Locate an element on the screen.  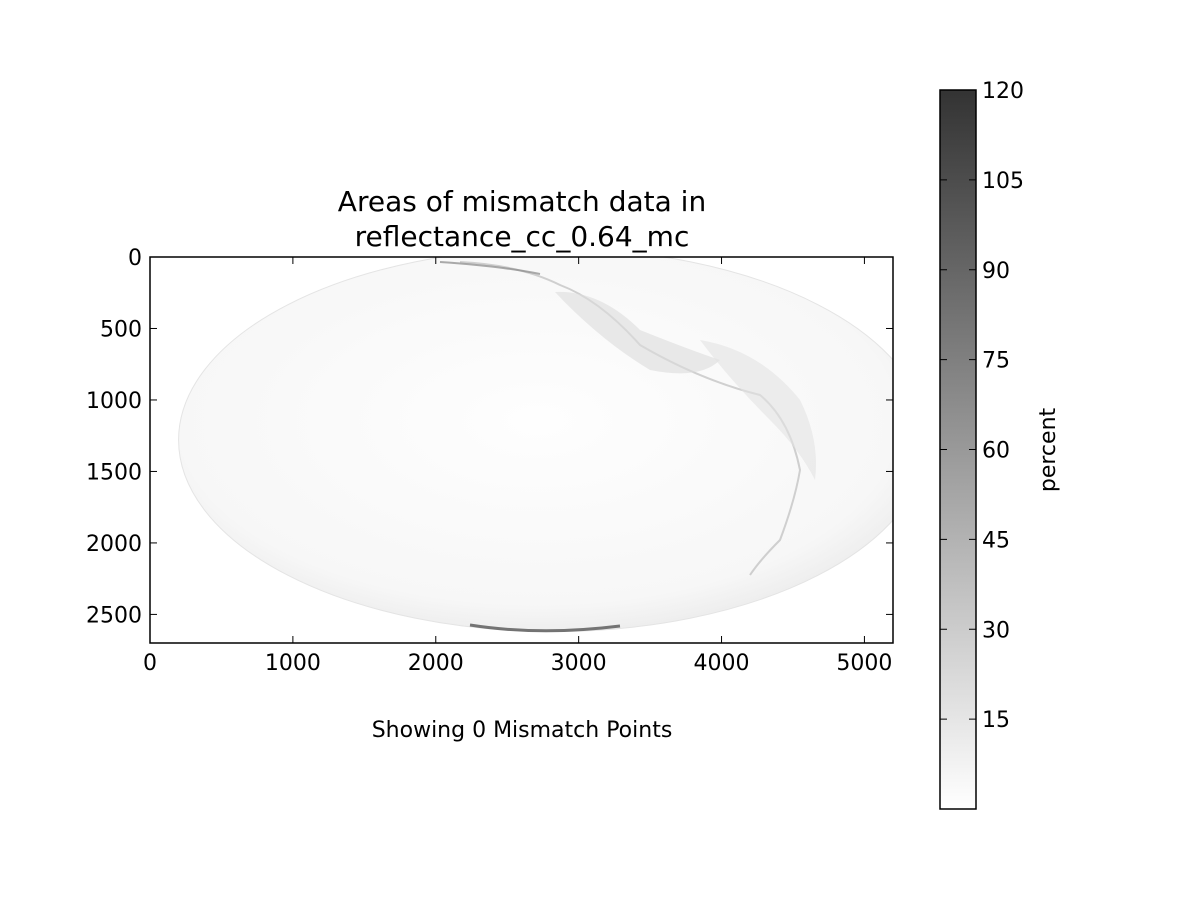
land-patch-east is located at coordinates (758, 410).